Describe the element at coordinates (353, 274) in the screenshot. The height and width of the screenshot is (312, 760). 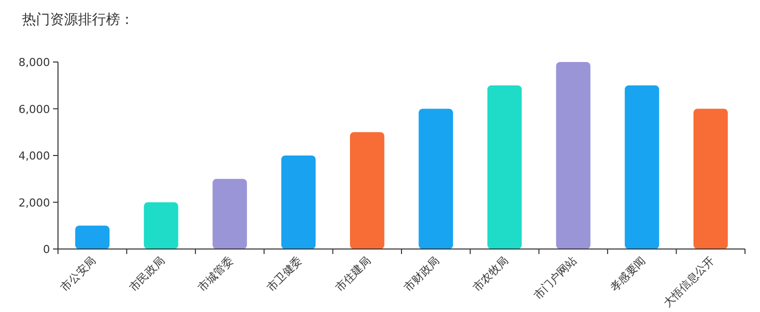
I see `xtick: 市住建局` at that location.